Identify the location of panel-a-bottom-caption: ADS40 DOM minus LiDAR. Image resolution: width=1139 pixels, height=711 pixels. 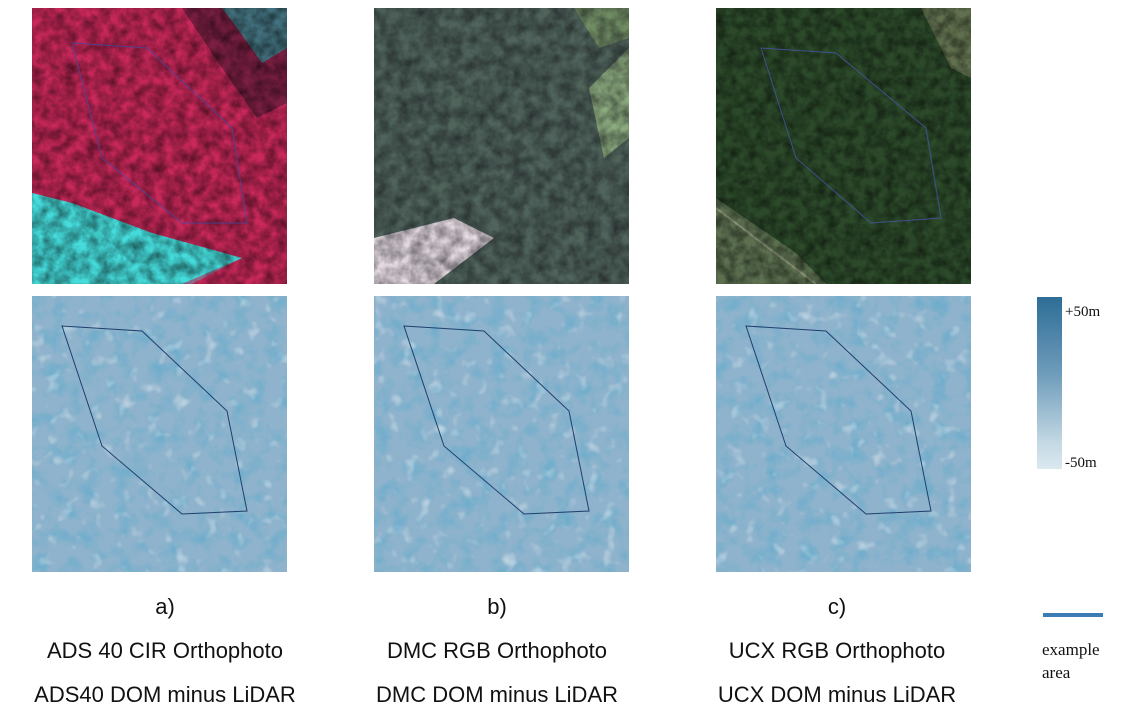
(165, 694).